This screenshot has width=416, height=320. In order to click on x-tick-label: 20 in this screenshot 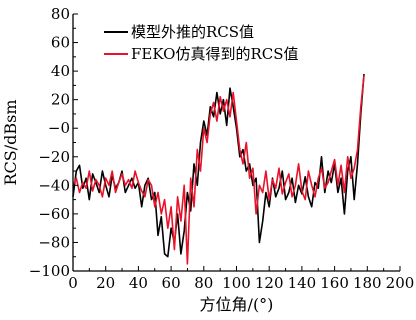, I will do `click(105, 283)`.